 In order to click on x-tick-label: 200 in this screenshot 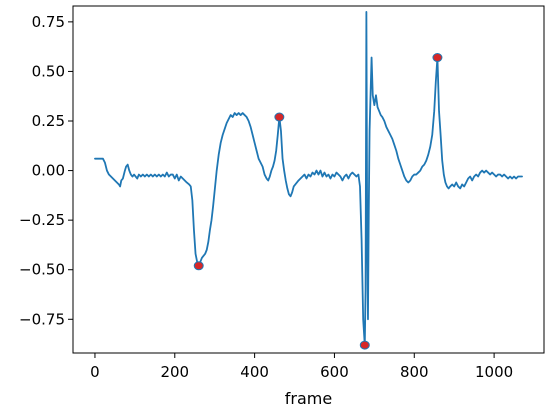, I will do `click(174, 372)`.